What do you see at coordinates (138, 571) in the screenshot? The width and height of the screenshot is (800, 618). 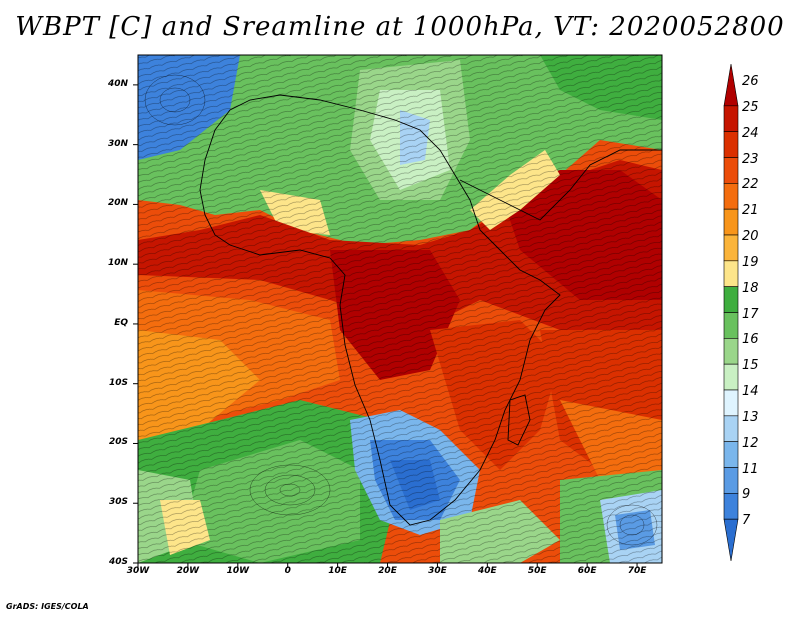 I see `lon-label: 30W` at bounding box center [138, 571].